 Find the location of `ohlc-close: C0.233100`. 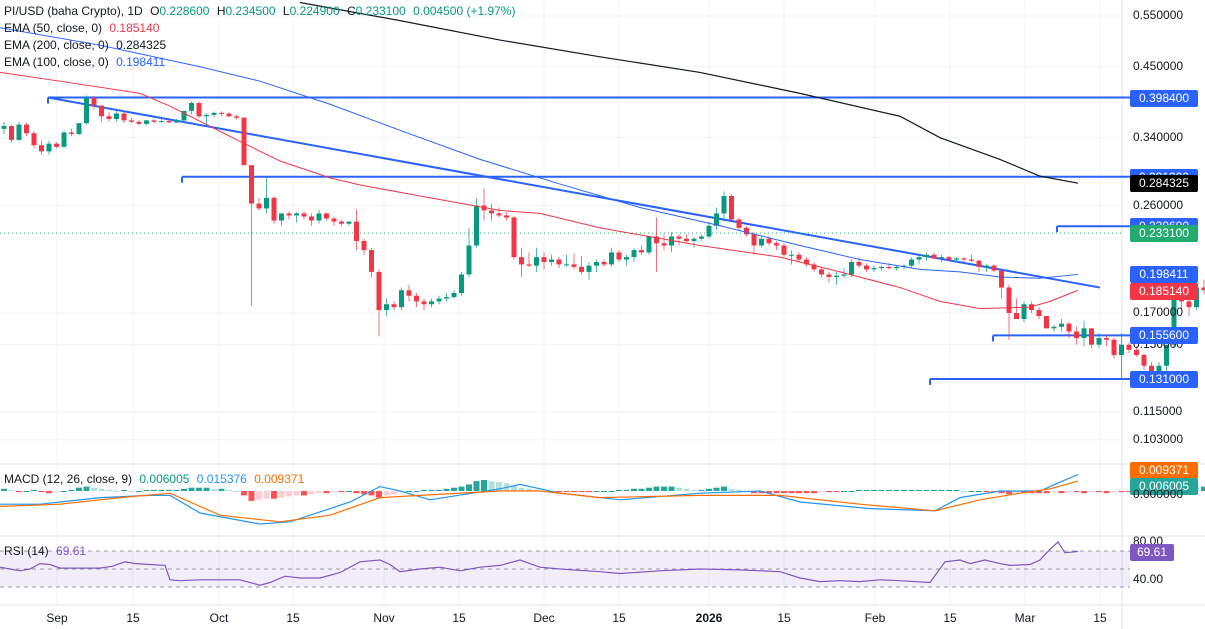

ohlc-close: C0.233100 is located at coordinates (376, 11).